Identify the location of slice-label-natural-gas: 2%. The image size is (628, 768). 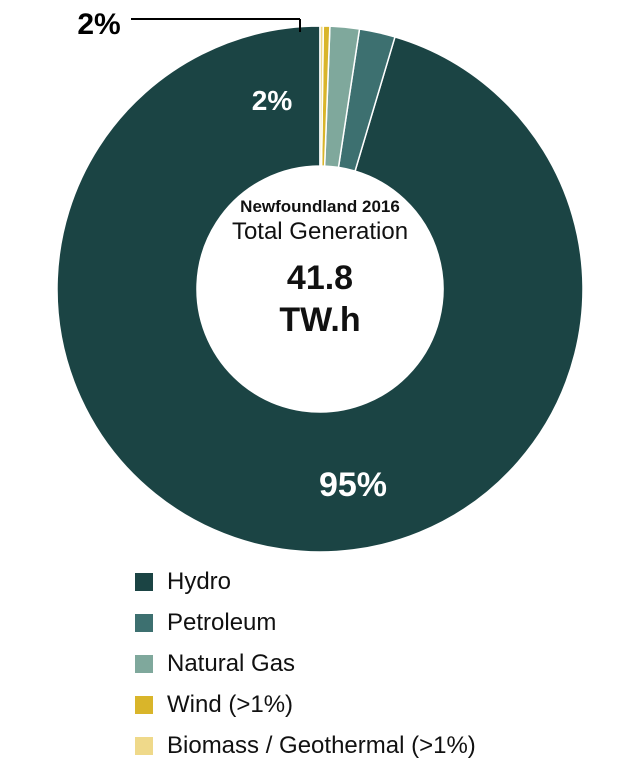
(98, 24).